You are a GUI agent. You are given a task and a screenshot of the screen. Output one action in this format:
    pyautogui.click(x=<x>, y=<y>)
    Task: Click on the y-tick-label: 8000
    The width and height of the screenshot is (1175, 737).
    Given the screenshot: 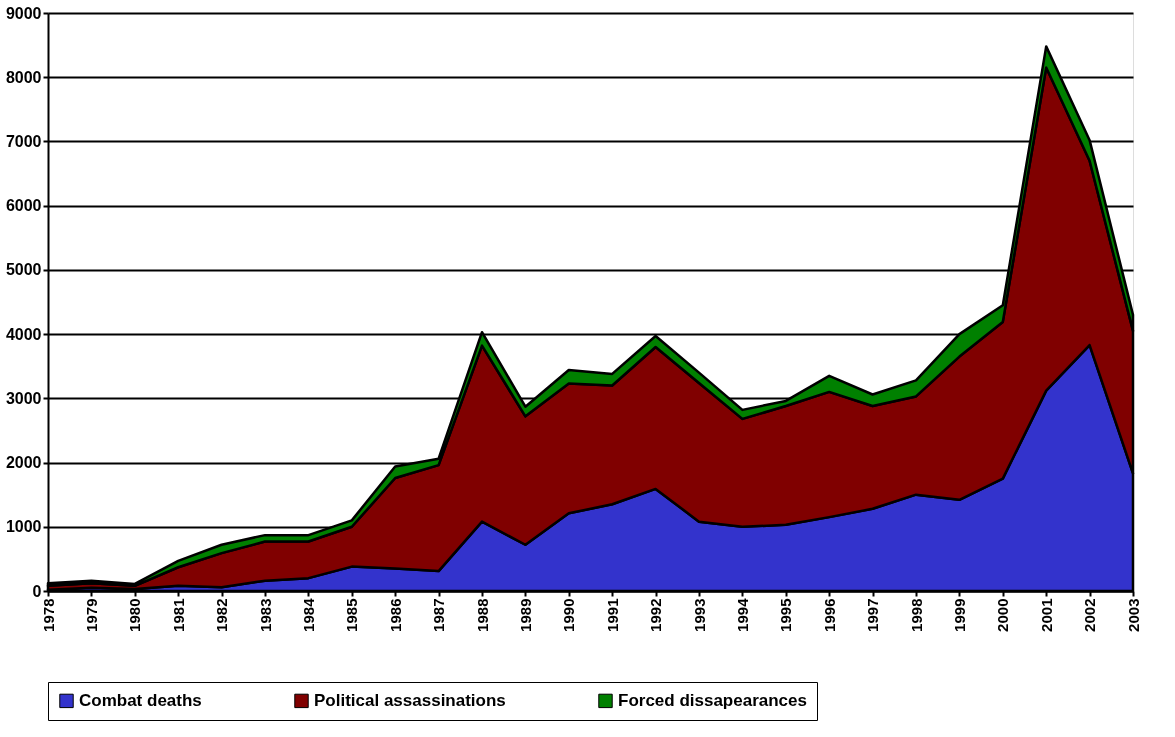 What is the action you would take?
    pyautogui.click(x=23, y=77)
    